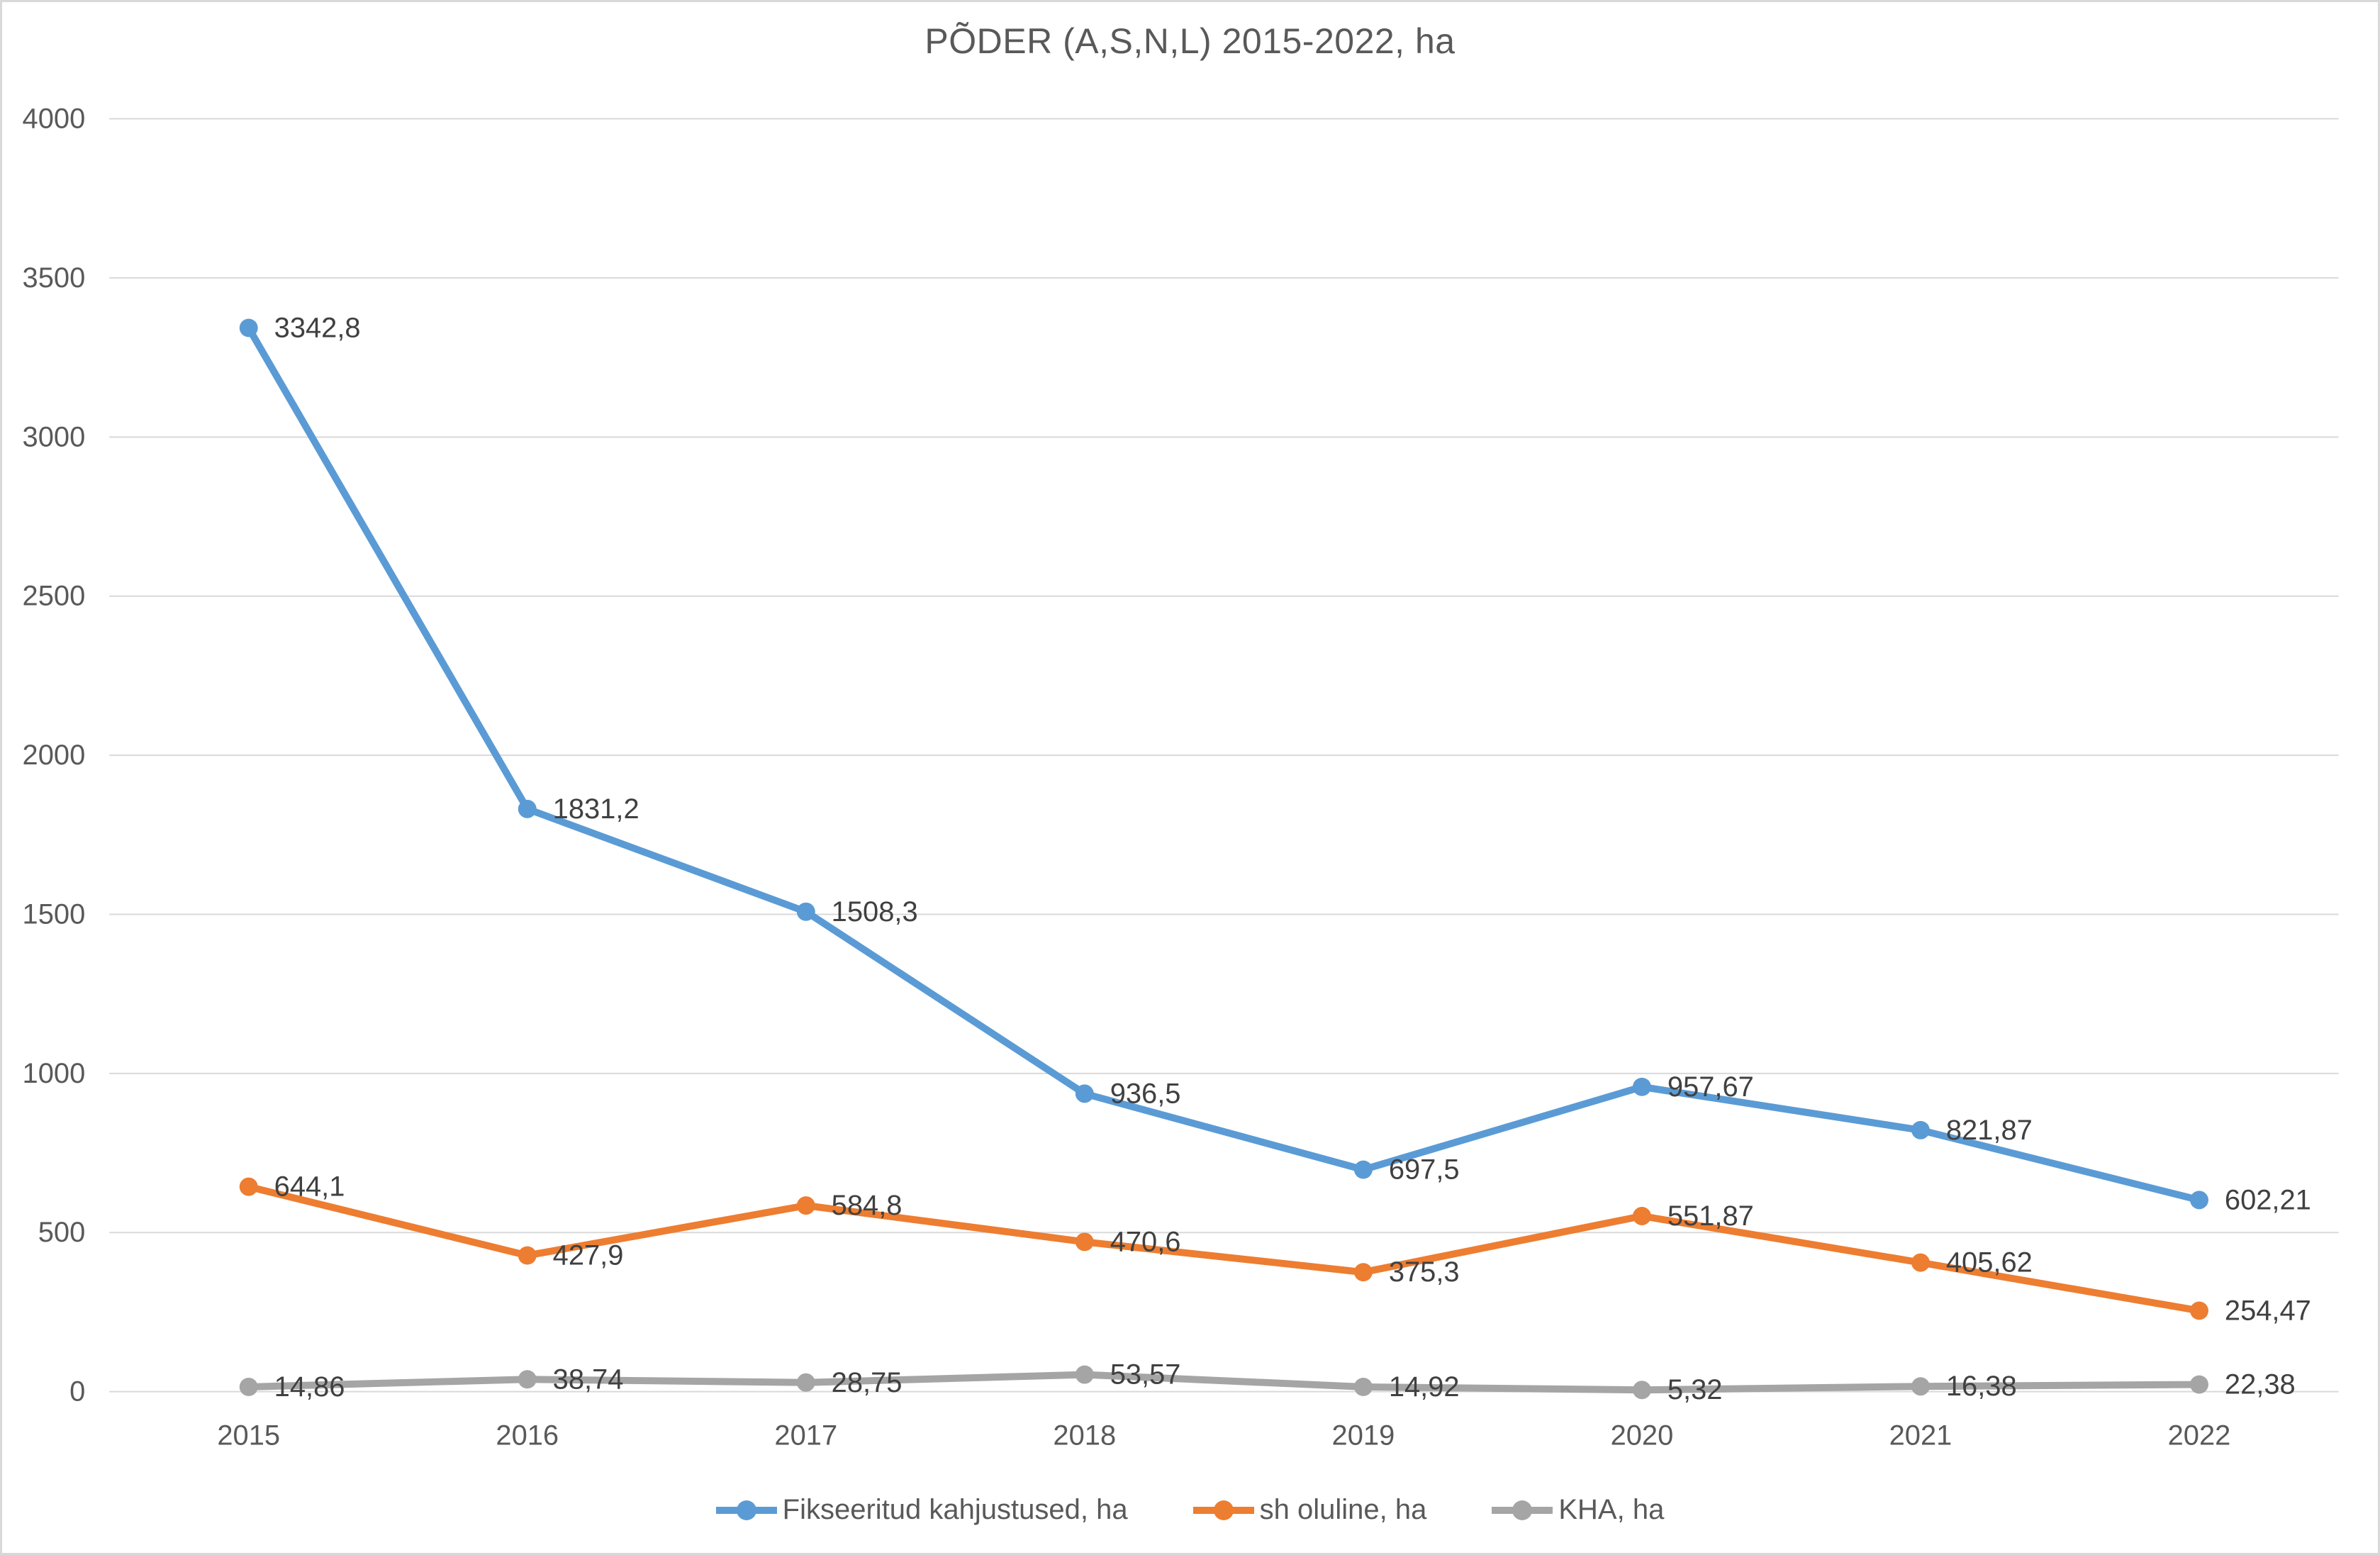 The image size is (2380, 1555). What do you see at coordinates (1145, 1093) in the screenshot?
I see `svg-text: 936,5` at bounding box center [1145, 1093].